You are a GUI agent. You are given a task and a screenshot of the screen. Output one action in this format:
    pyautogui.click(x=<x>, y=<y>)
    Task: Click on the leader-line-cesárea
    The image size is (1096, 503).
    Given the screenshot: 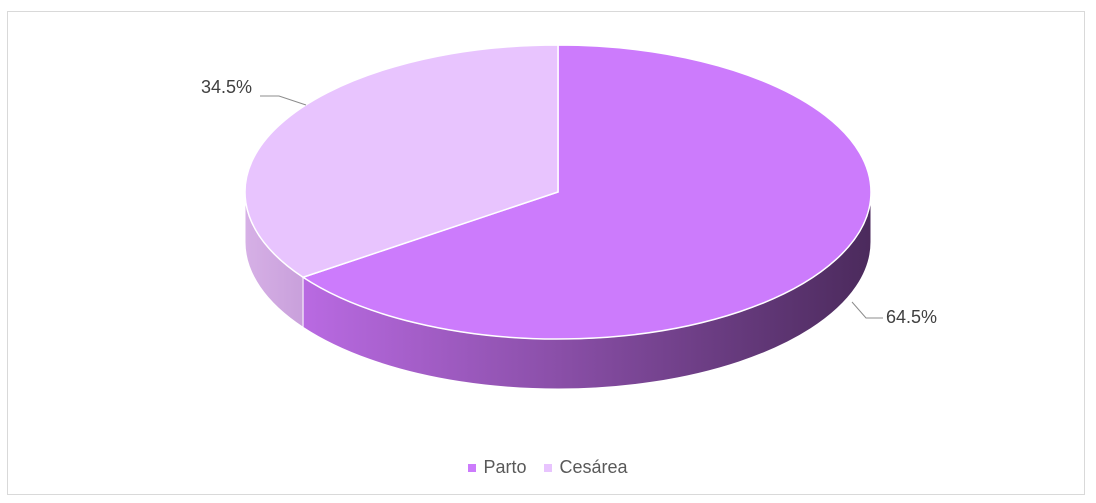 What is the action you would take?
    pyautogui.click(x=283, y=100)
    